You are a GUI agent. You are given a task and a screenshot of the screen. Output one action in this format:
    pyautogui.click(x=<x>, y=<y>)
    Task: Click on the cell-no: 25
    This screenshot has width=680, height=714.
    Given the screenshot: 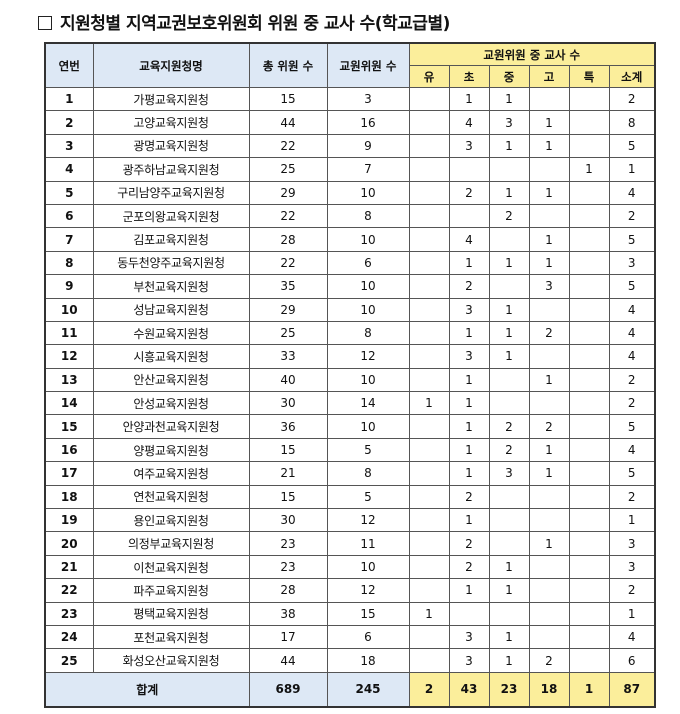 What is the action you would take?
    pyautogui.click(x=69, y=660)
    